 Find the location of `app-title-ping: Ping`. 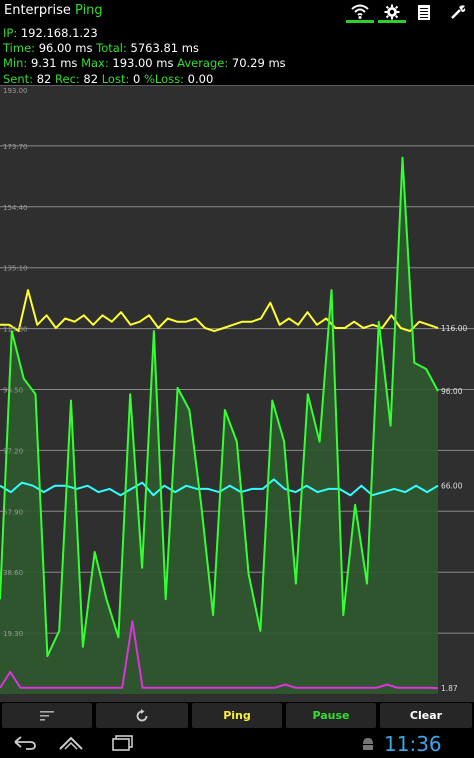

app-title-ping: Ping is located at coordinates (89, 10).